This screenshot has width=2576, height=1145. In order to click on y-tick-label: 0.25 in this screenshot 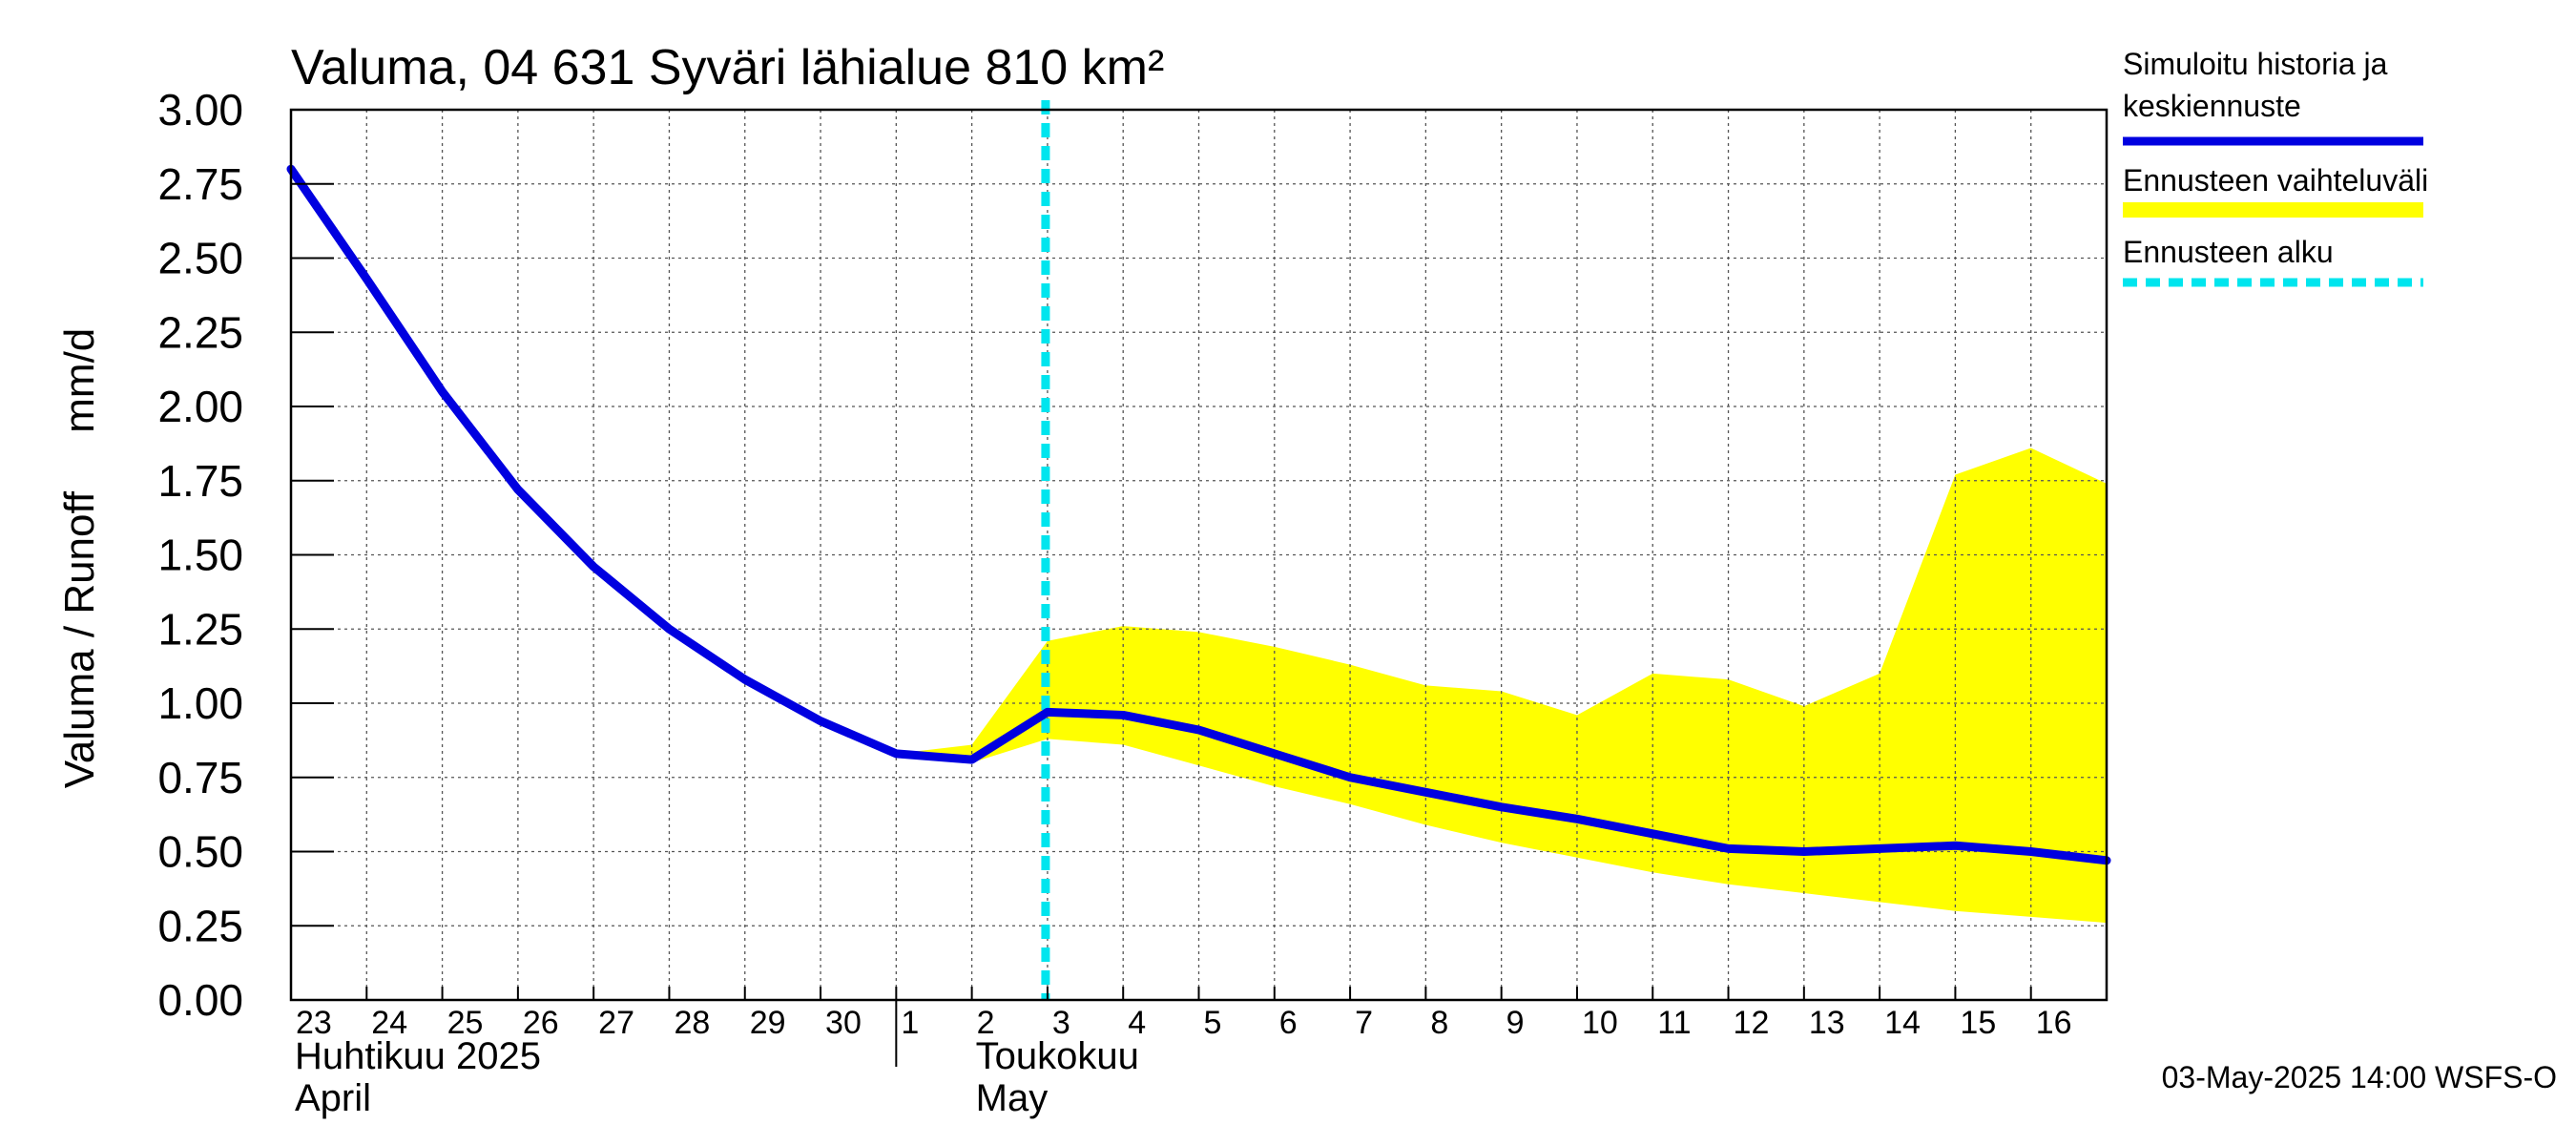, I will do `click(200, 925)`.